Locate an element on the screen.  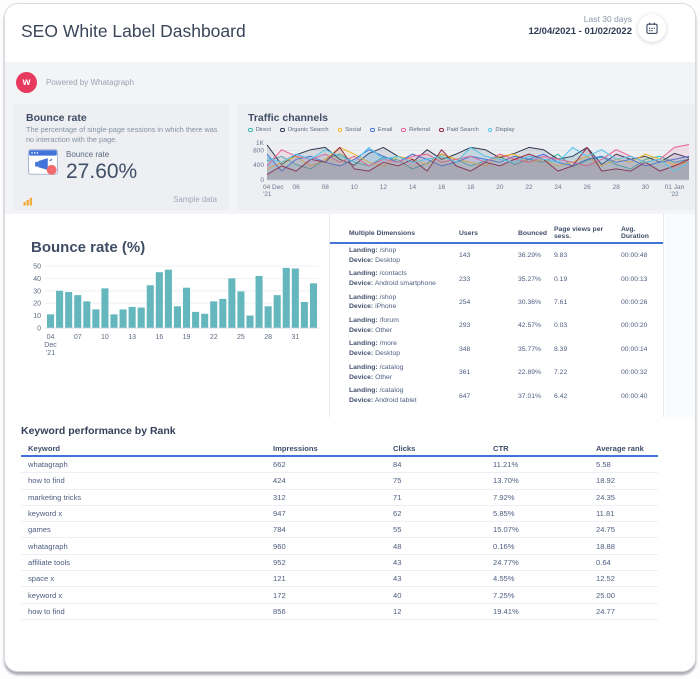
table-row: marketing tricks 312 71 7.92% 24.35 is located at coordinates (339, 498).